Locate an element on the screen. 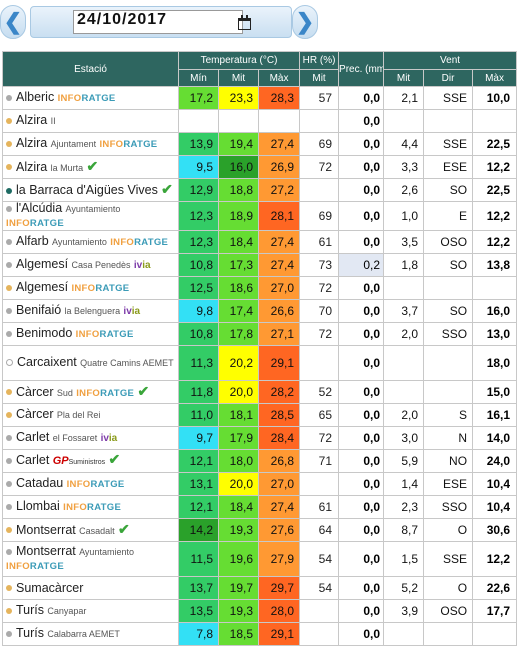 This screenshot has width=517, height=646. station-cell: Montserrat Ayuntamiento INFORATGE is located at coordinates (90, 559).